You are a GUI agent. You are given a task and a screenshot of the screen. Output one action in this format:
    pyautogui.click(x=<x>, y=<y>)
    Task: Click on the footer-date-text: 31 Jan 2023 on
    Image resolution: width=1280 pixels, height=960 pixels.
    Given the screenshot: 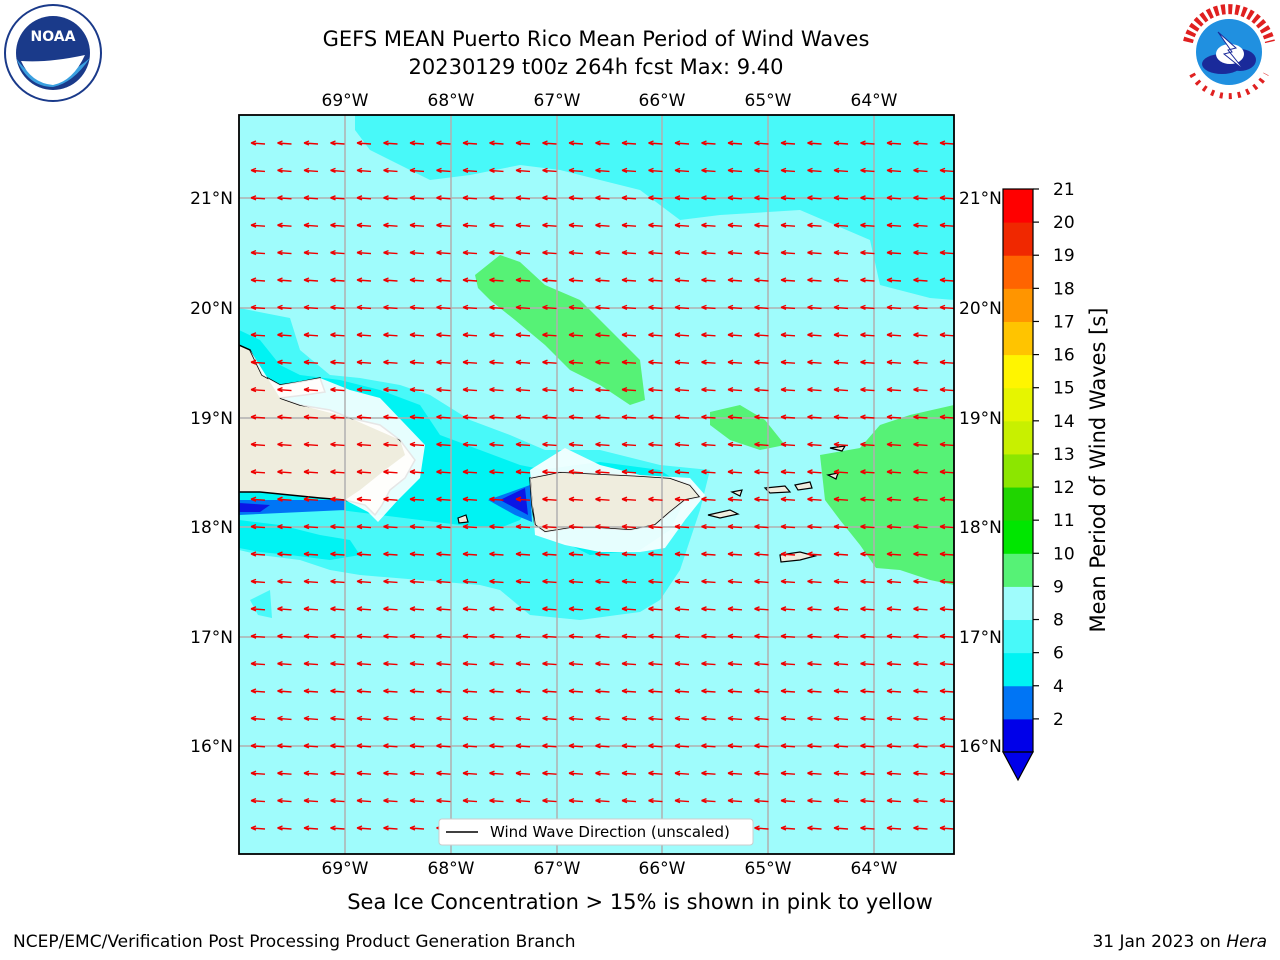 What is the action you would take?
    pyautogui.click(x=1159, y=942)
    